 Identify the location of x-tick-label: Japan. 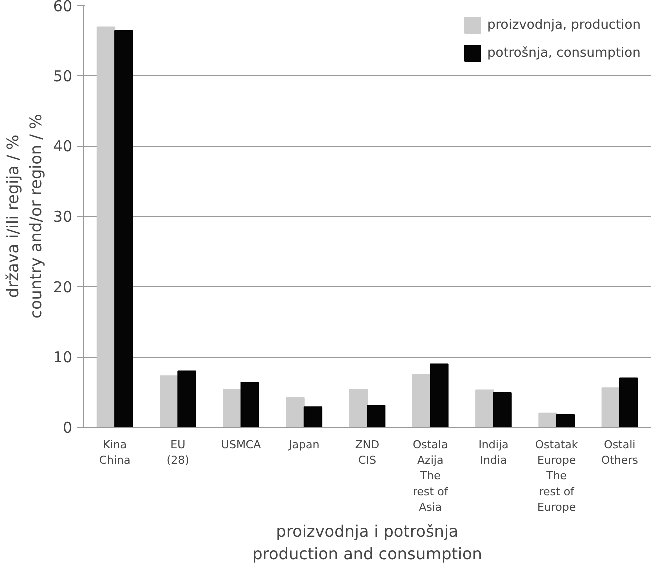
(304, 445).